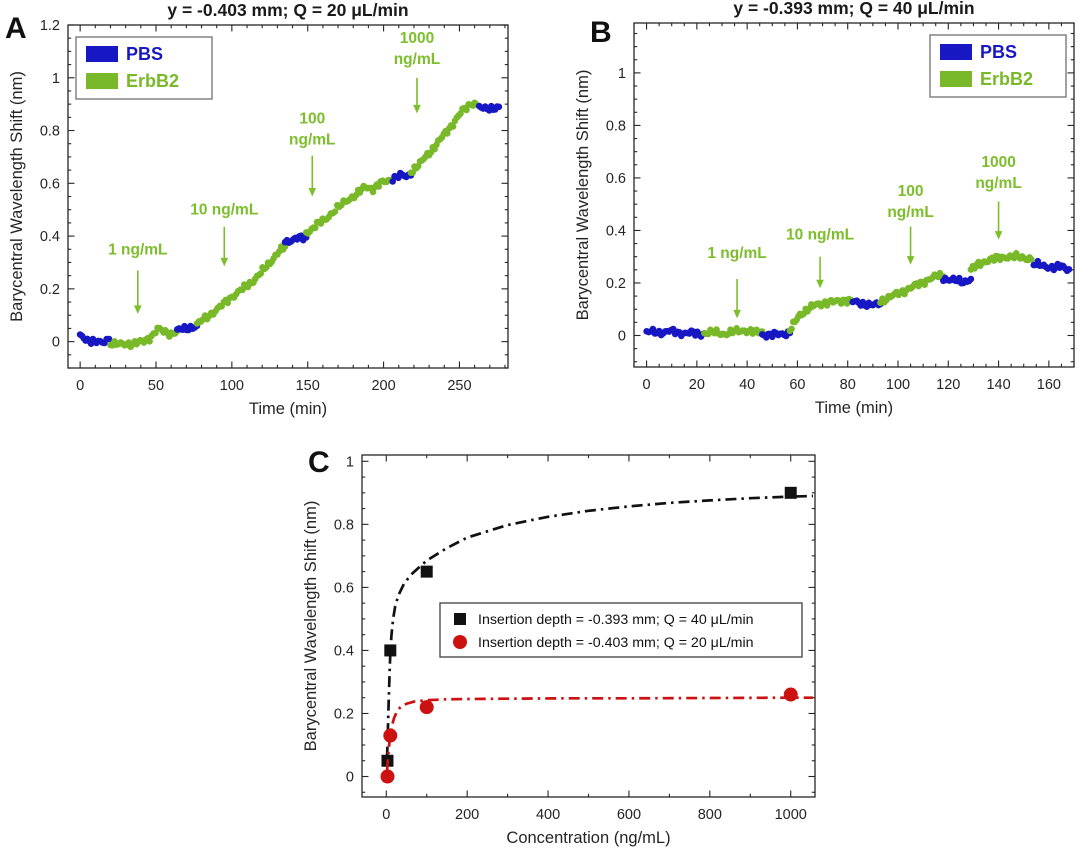 This screenshot has height=853, width=1080. Describe the element at coordinates (319, 462) in the screenshot. I see `panel-c-label: C` at that location.